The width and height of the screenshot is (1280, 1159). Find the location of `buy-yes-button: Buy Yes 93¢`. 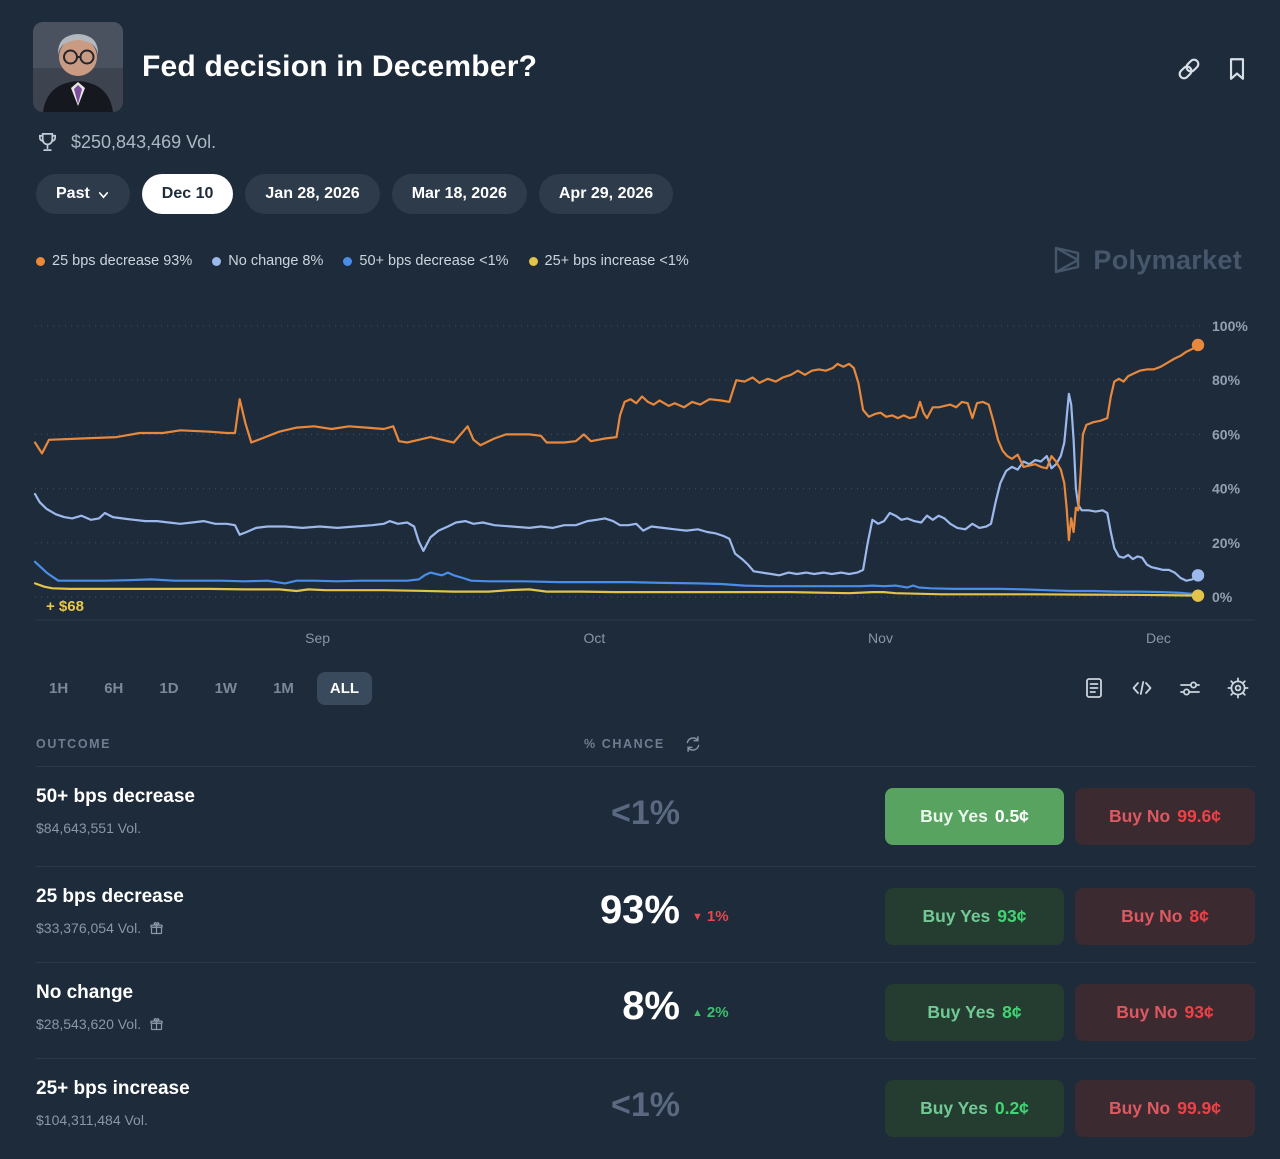

buy-yes-button: Buy Yes 93¢ is located at coordinates (974, 916).